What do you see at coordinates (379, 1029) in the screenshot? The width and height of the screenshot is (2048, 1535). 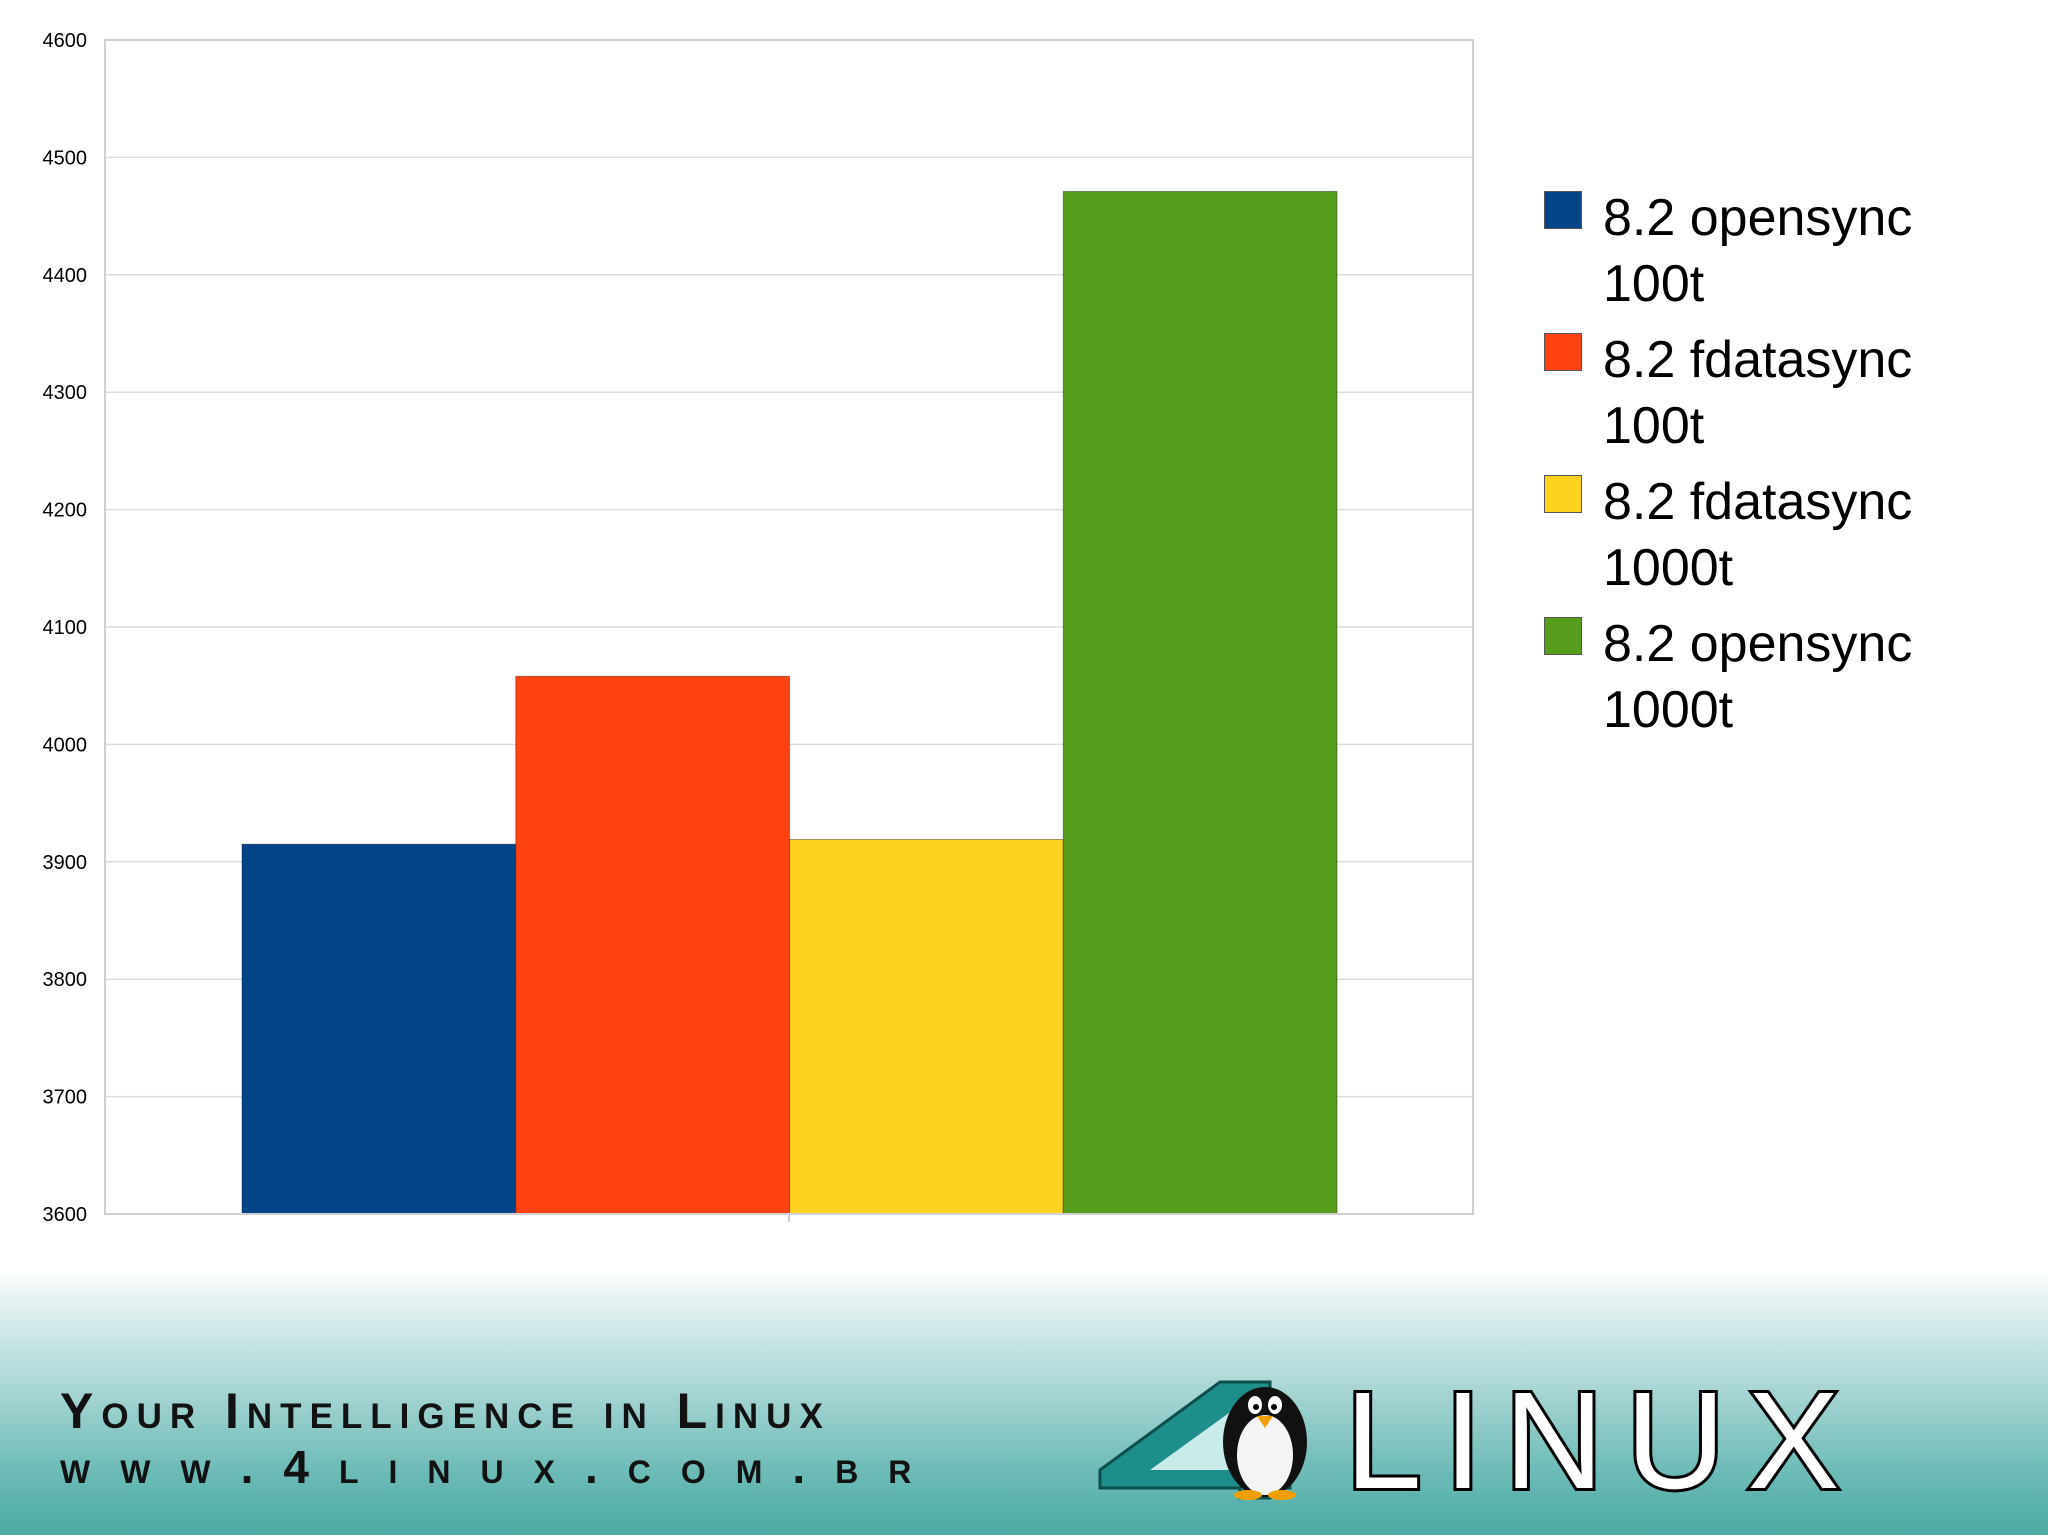 I see `bar-8-2-opensync-100t` at bounding box center [379, 1029].